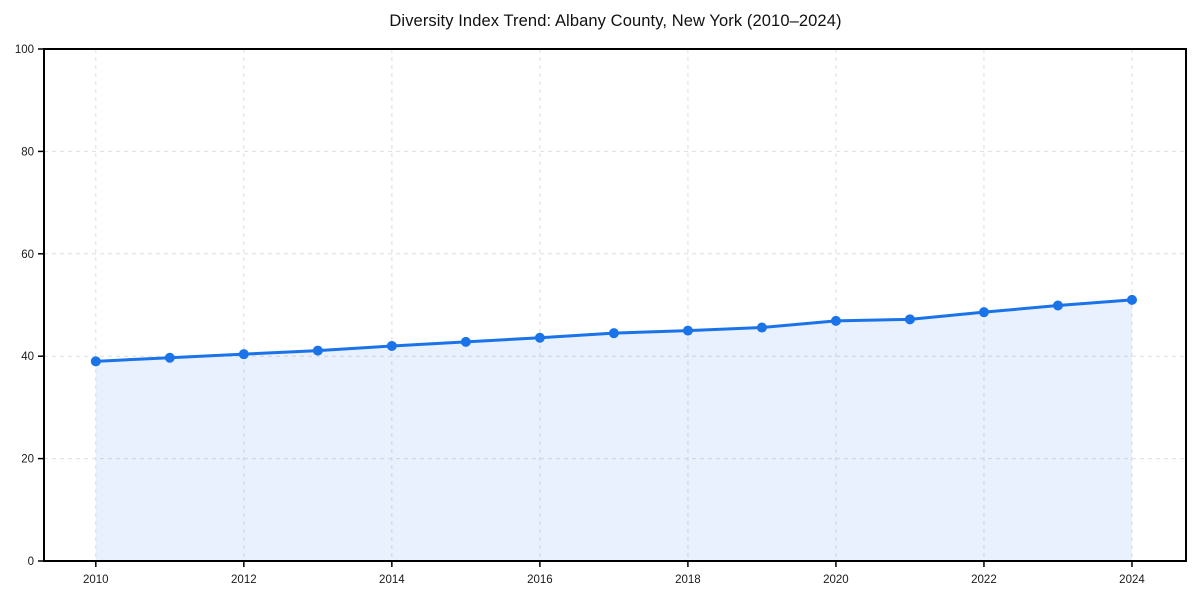 The width and height of the screenshot is (1200, 600). Describe the element at coordinates (539, 337) in the screenshot. I see `data-point-2016` at that location.